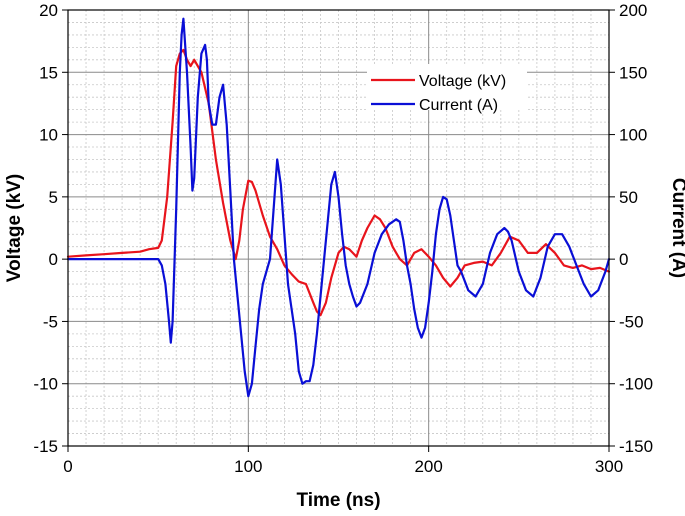  Describe the element at coordinates (48, 135) in the screenshot. I see `left-tick-label: 10` at that location.